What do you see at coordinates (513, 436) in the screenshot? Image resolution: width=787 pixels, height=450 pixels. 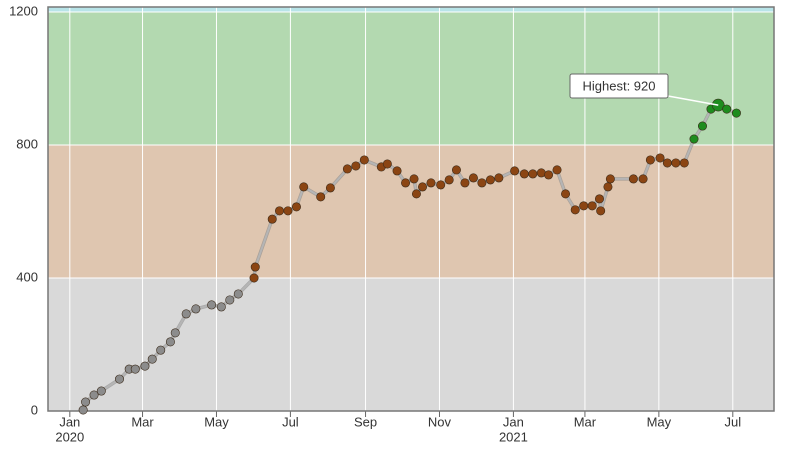 I see `x-year-label: 2021` at bounding box center [513, 436].